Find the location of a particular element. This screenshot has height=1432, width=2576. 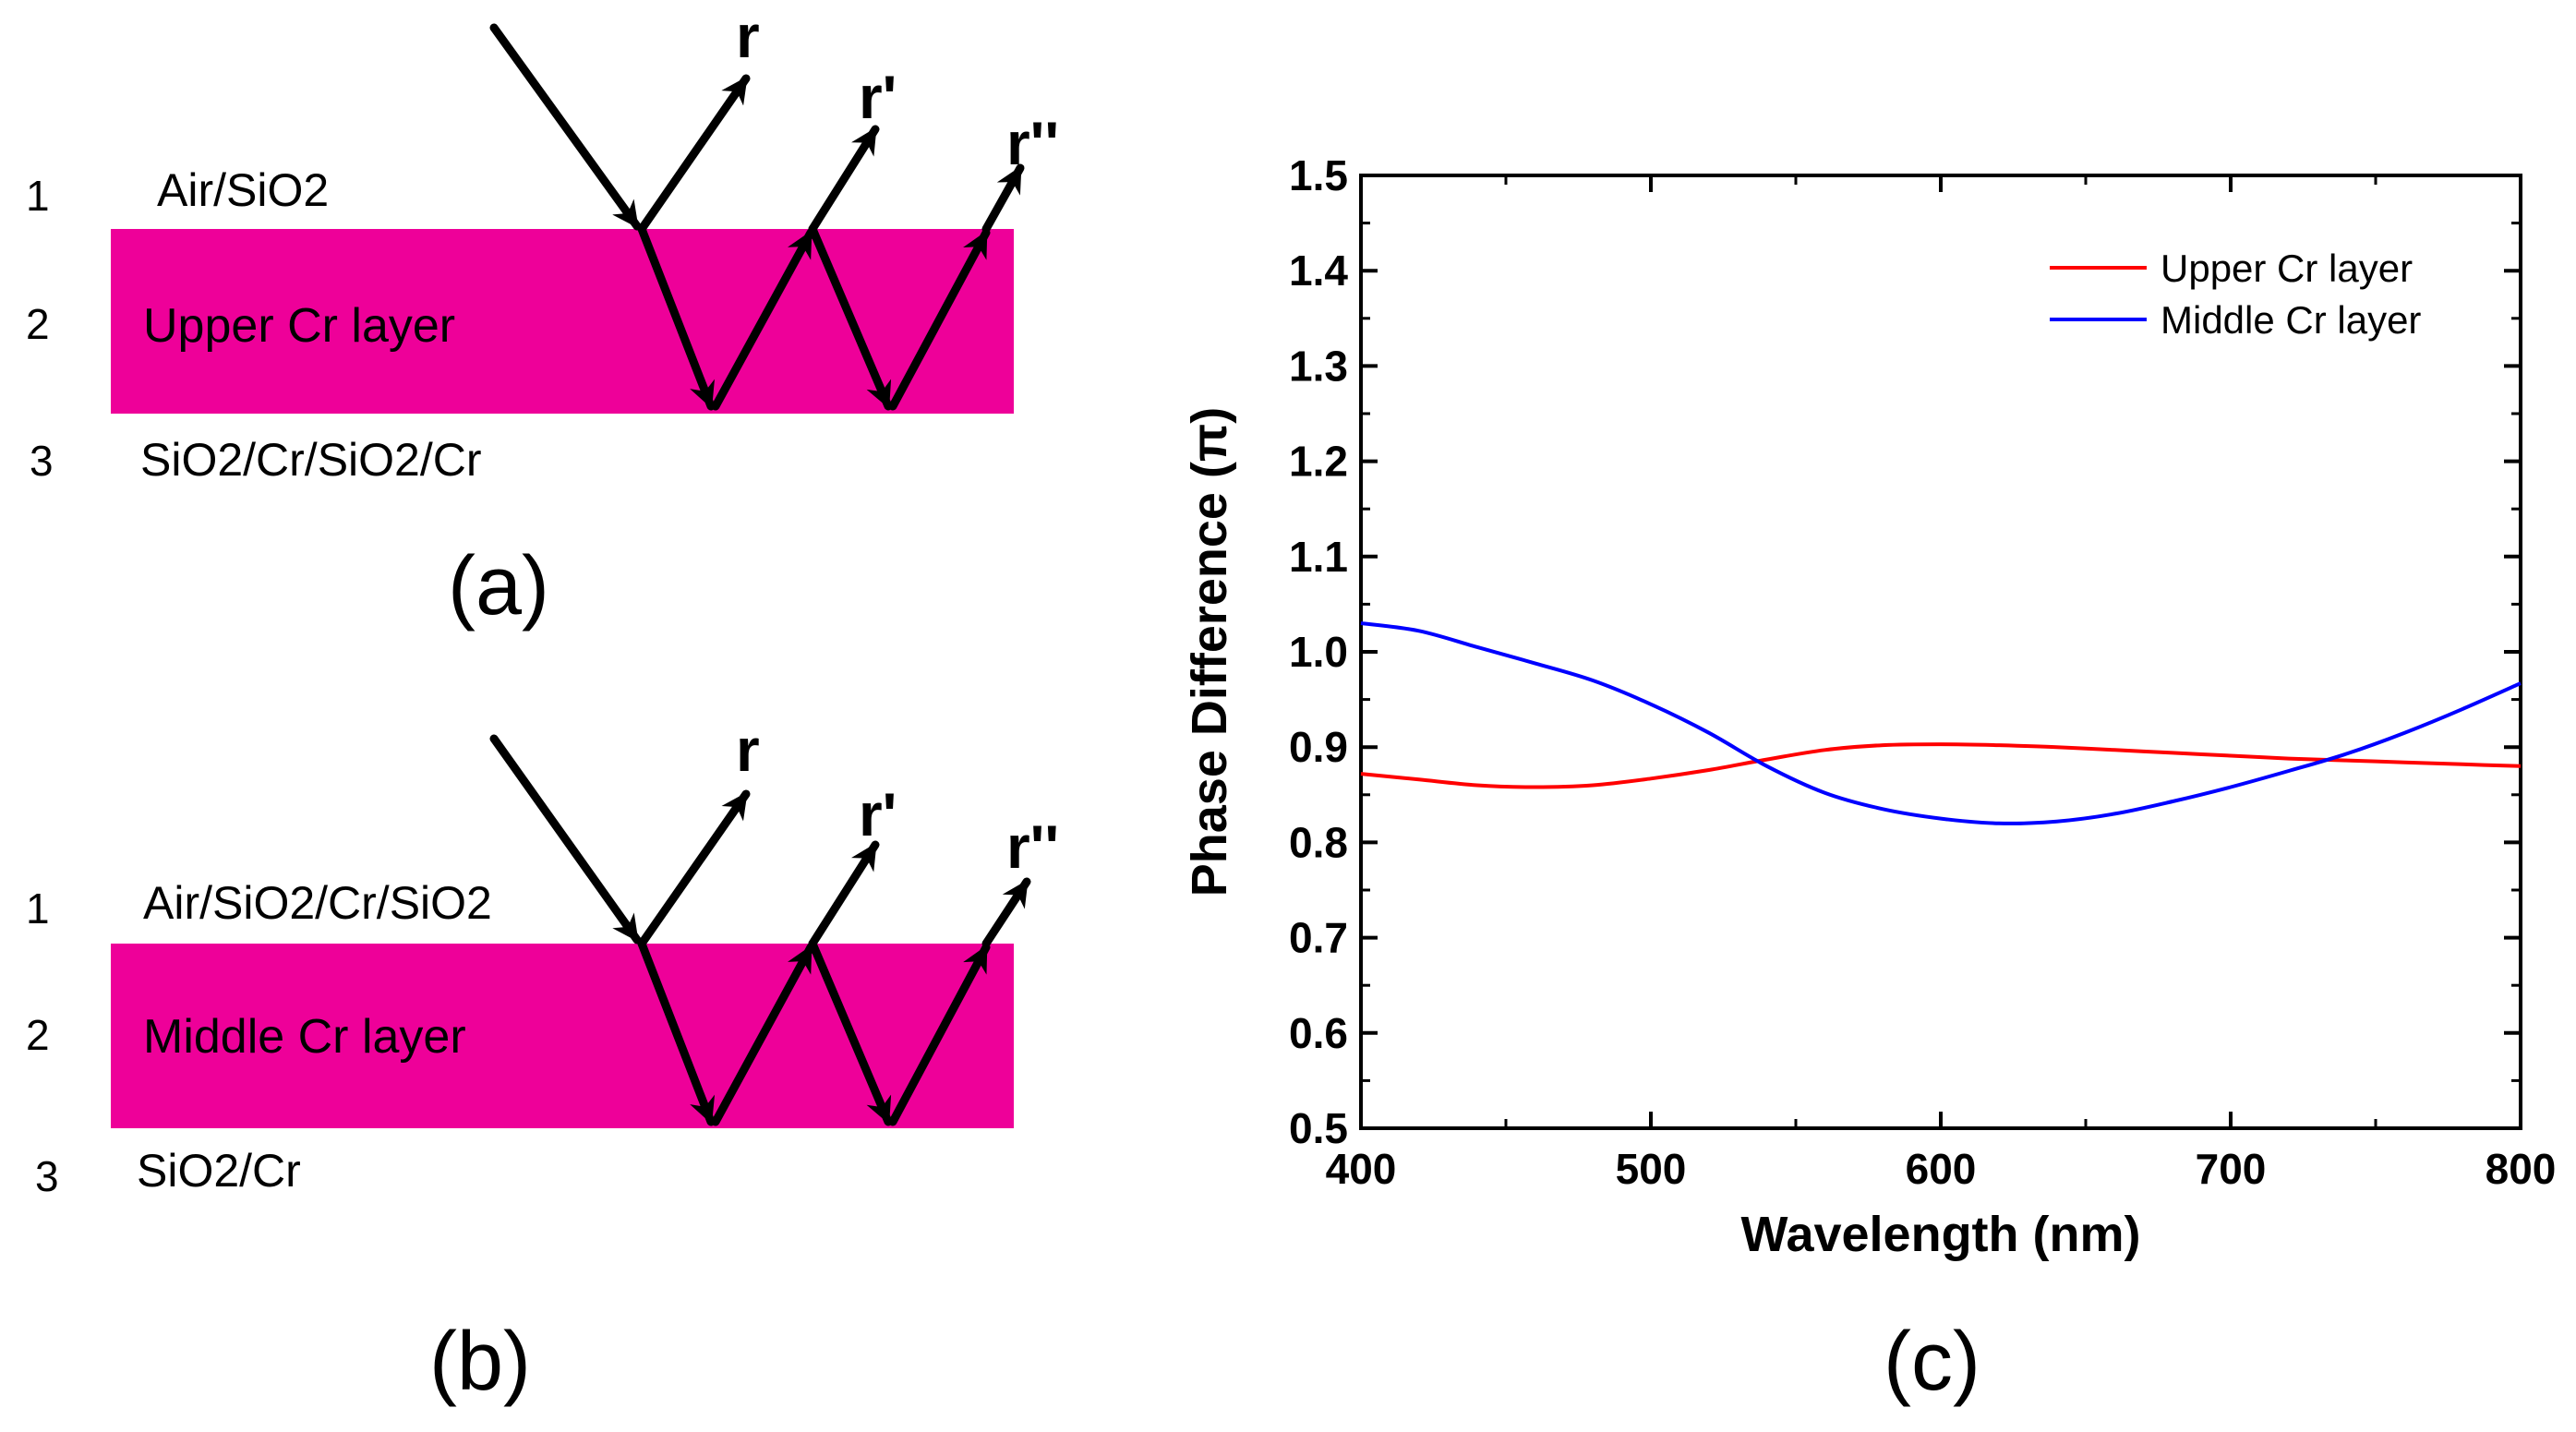

y-tick-label: 1.5 is located at coordinates (1318, 175).